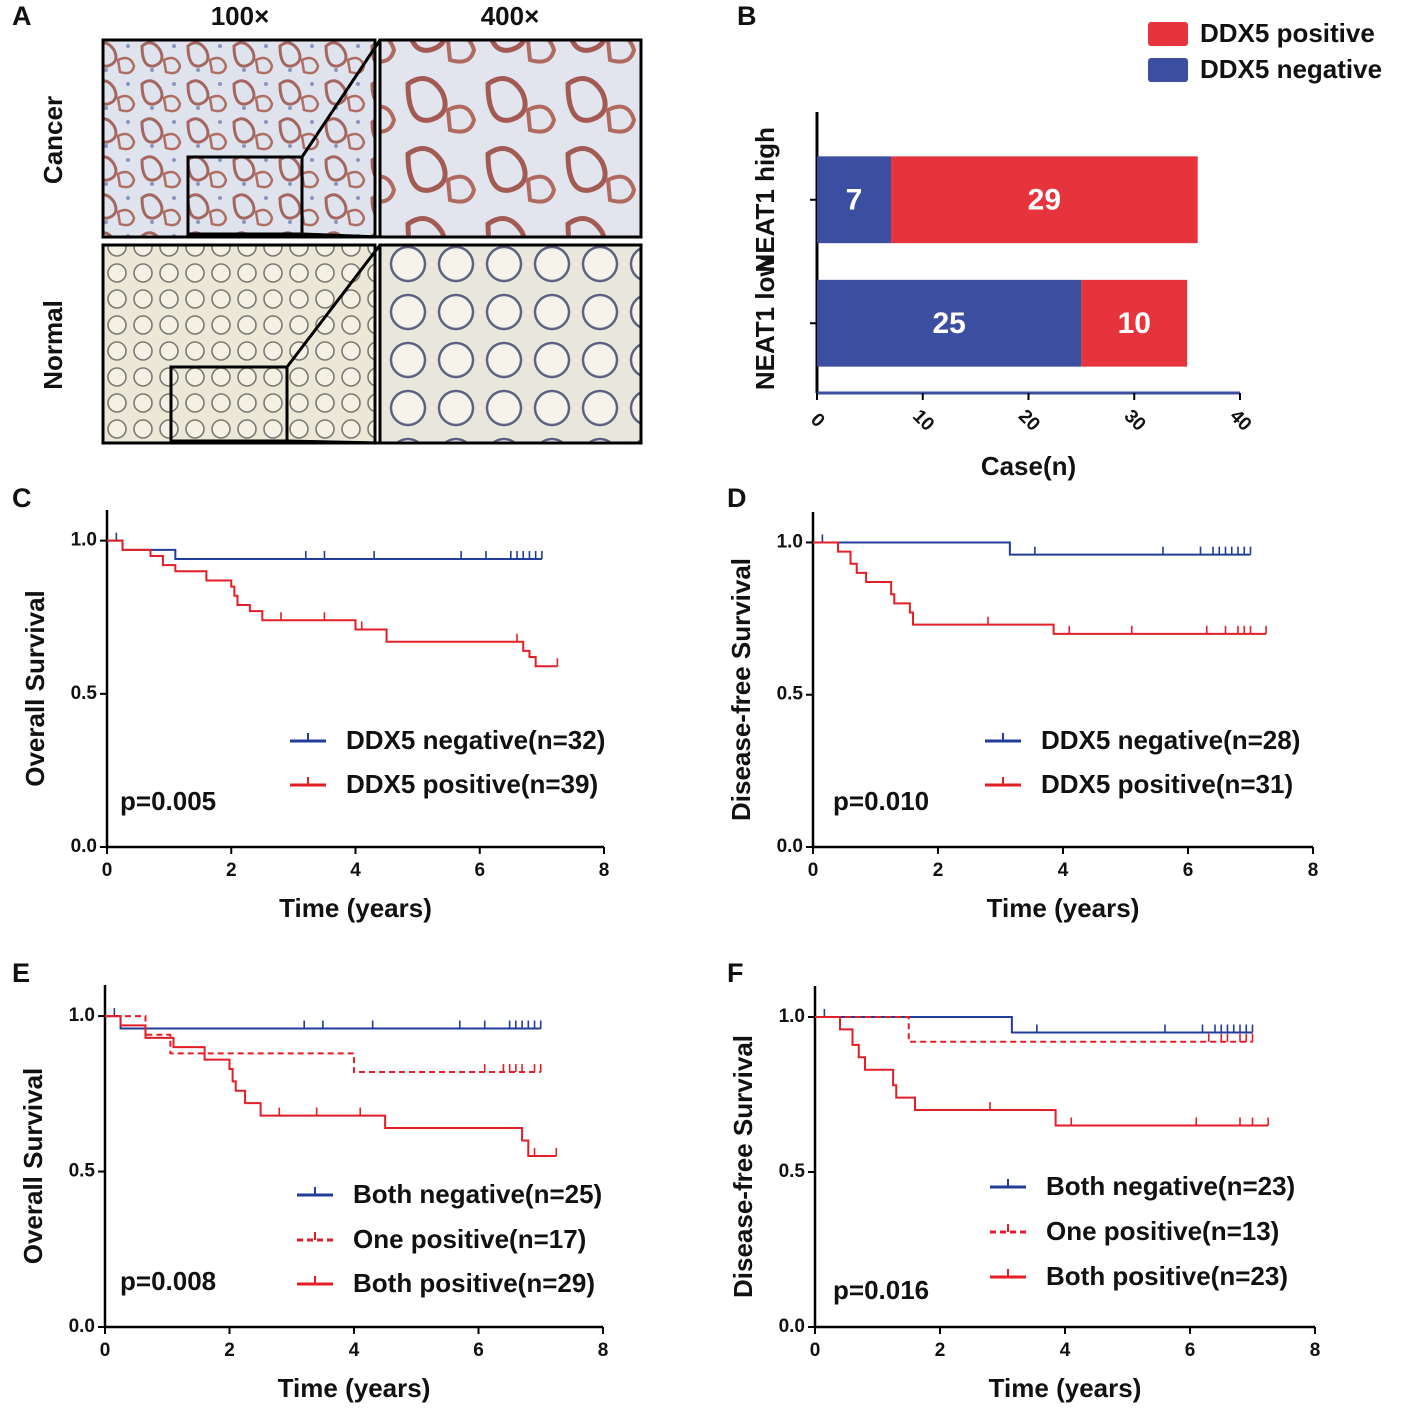 The height and width of the screenshot is (1418, 1418). What do you see at coordinates (1170, 1186) in the screenshot?
I see `legend-label: Both negative(n=23)` at bounding box center [1170, 1186].